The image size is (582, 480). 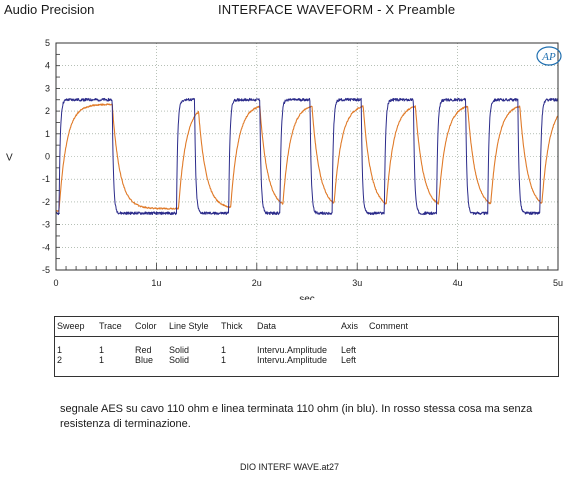 I want to click on table-divider, so click(x=306, y=336).